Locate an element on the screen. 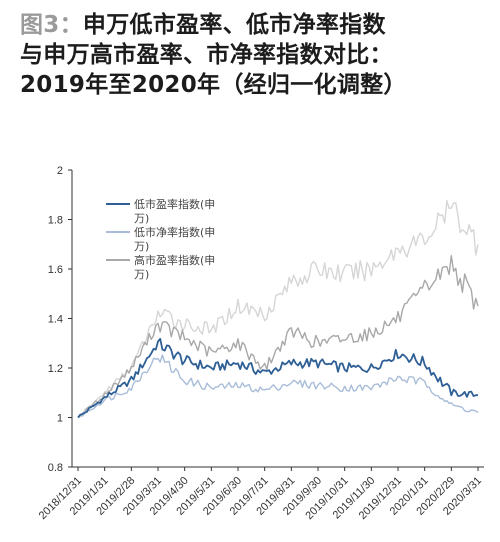 Image resolution: width=500 pixels, height=542 pixels. chart-legend: 低市盈率指数(申万)低市净率指数(申万)高市盈率指数(申万) is located at coordinates (160, 239).